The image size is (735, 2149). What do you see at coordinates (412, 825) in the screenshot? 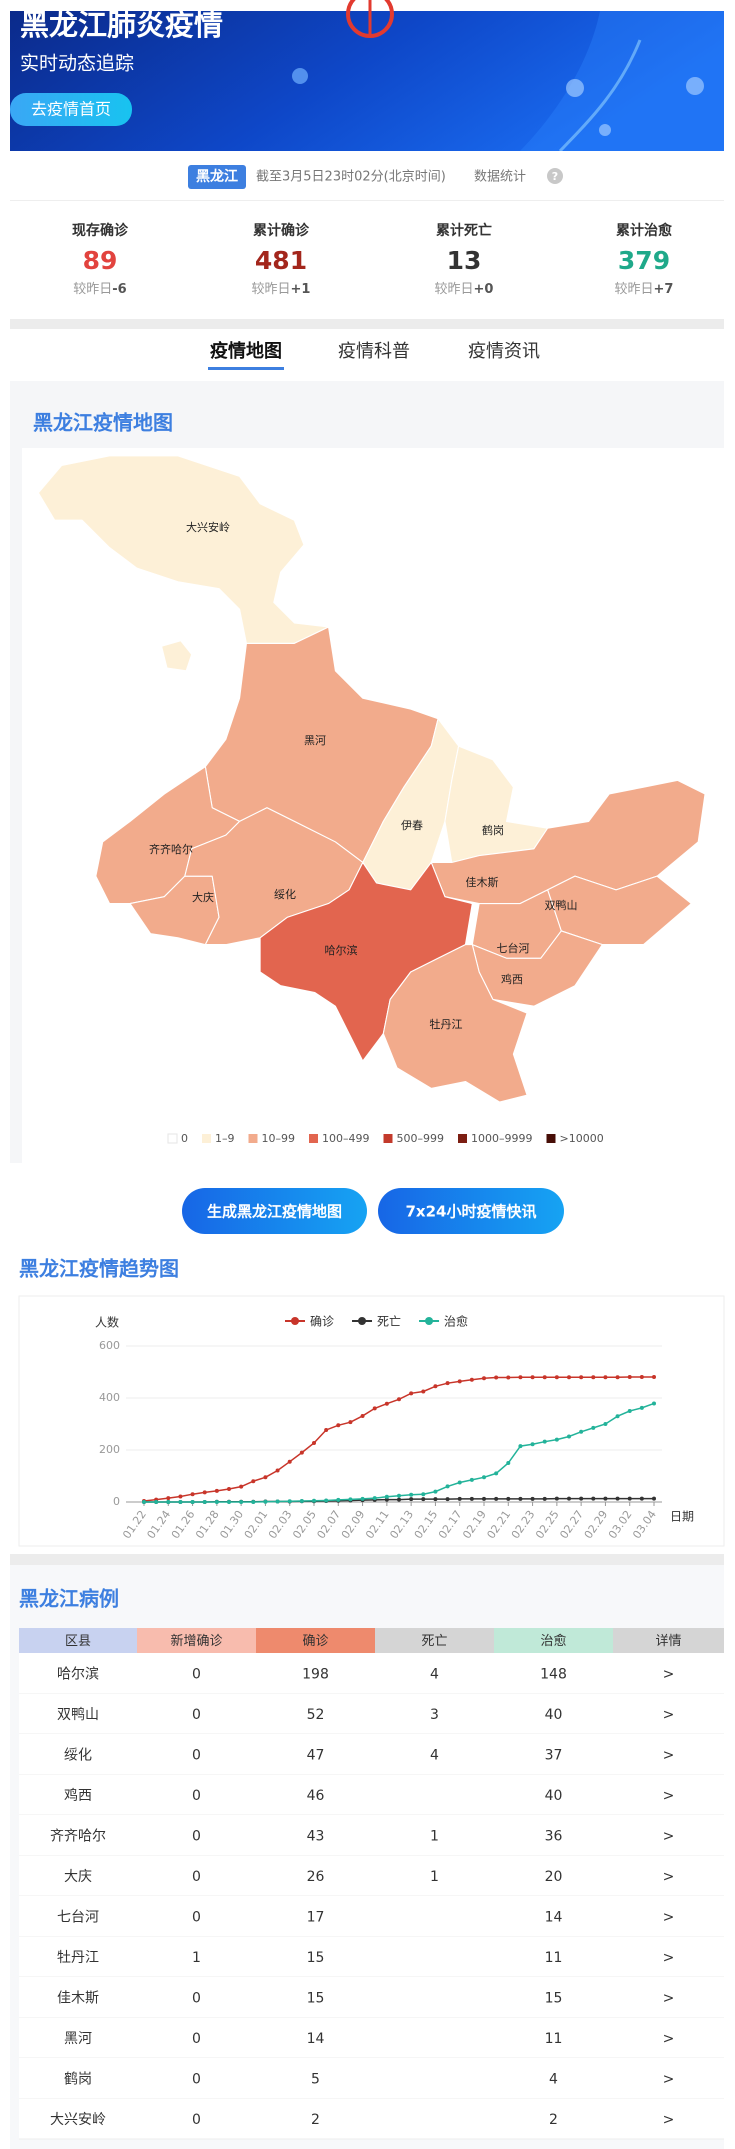
I see `region-label: 伊春` at bounding box center [412, 825].